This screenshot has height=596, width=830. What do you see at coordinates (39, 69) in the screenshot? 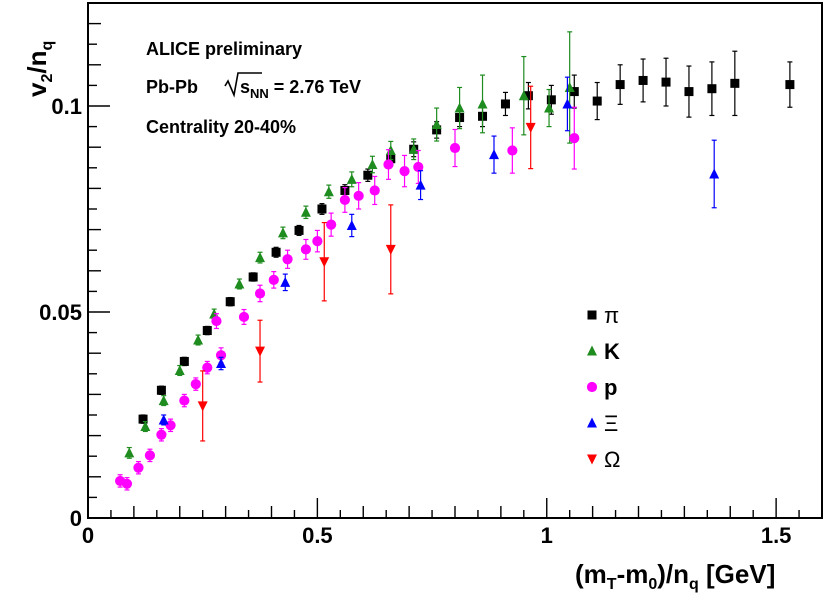
I see `y-axis-title: v2/nq` at bounding box center [39, 69].